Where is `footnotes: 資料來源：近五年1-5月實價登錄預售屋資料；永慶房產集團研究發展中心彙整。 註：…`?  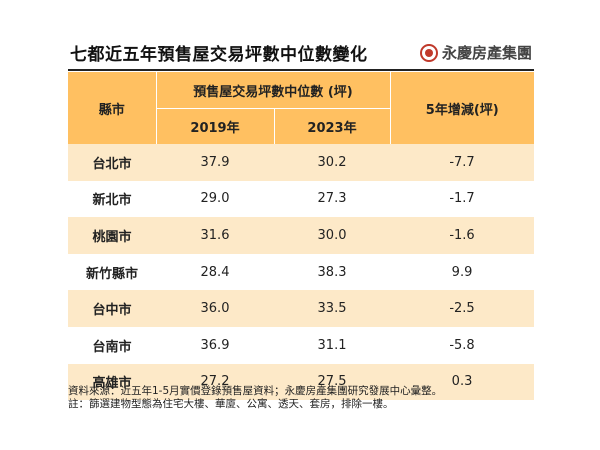 footnotes: 資料來源：近五年1-5月實價登錄預售屋資料；永慶房產集團研究發展中心彙整。 註：… is located at coordinates (255, 398).